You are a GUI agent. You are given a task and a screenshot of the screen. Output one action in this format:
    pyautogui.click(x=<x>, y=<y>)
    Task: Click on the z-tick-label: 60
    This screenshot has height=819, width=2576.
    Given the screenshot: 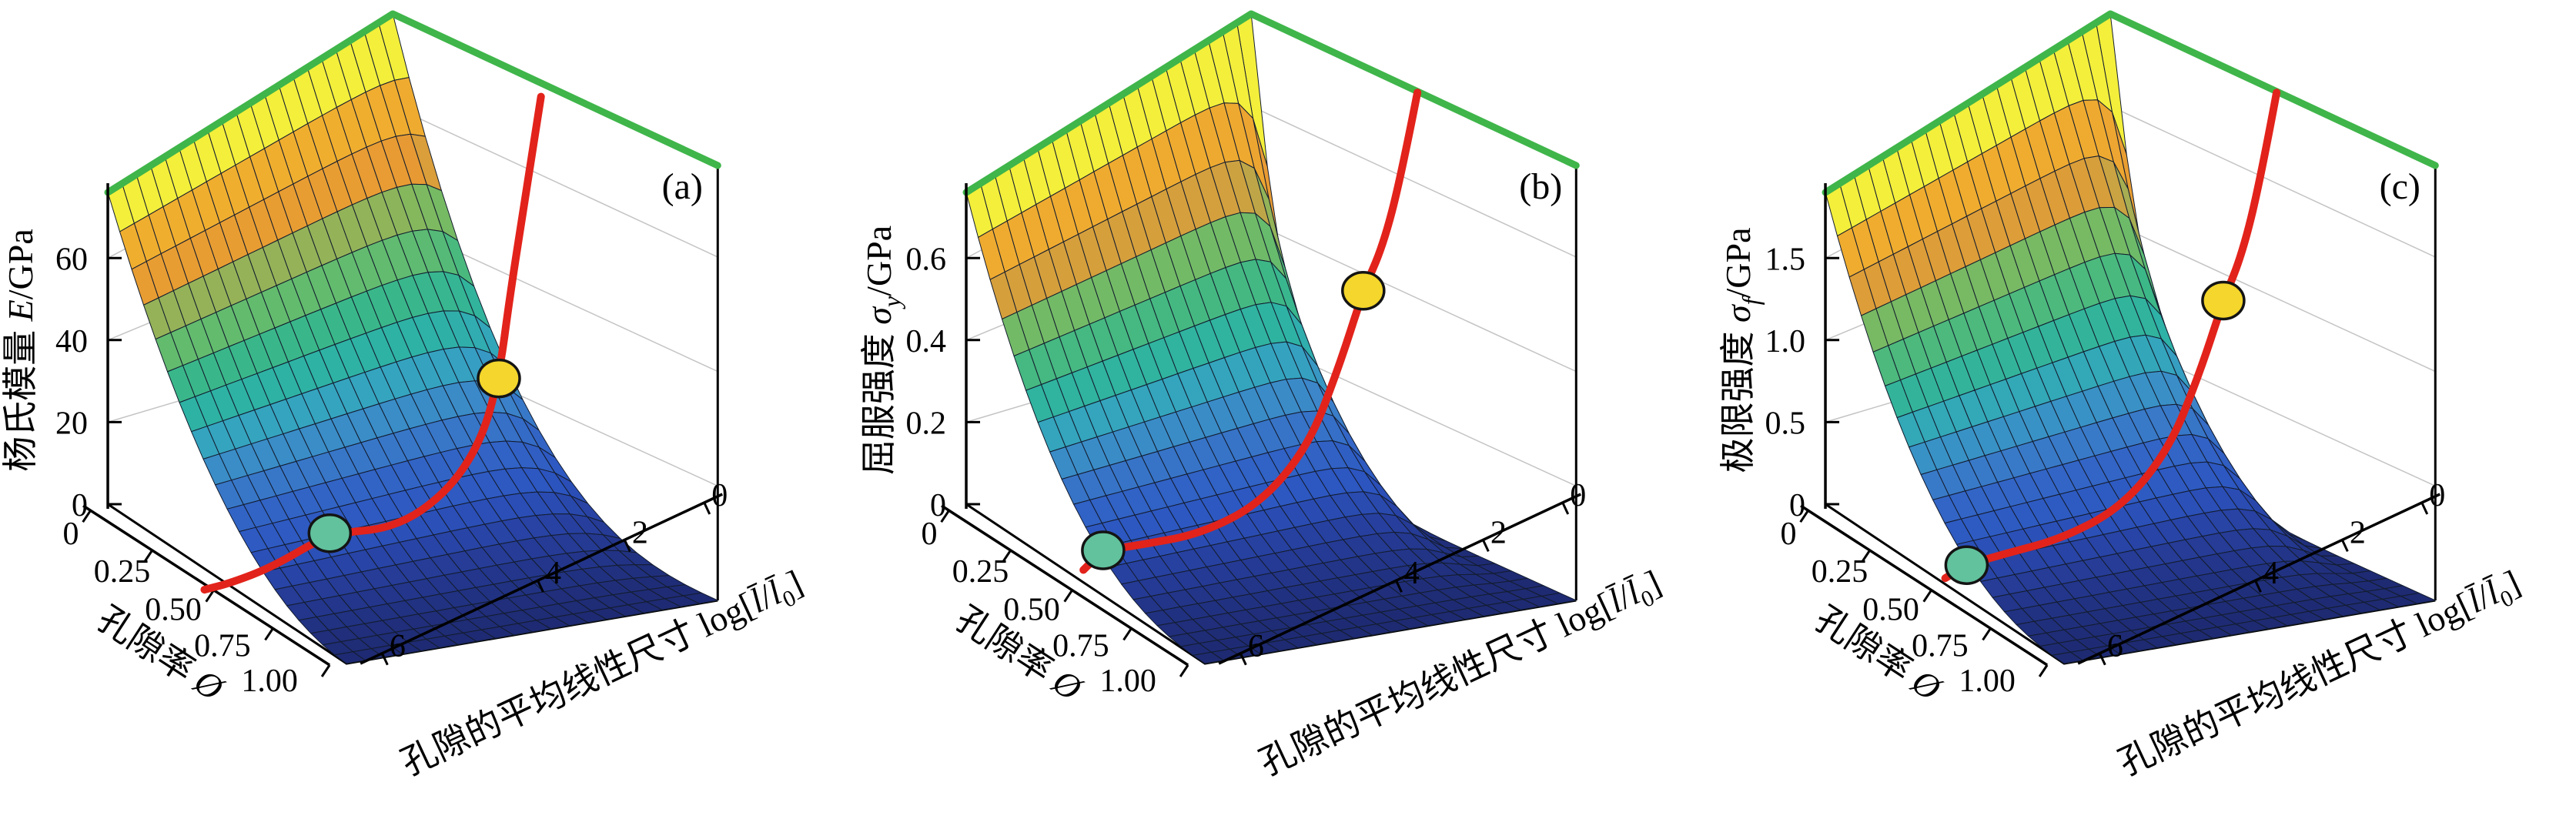 What is the action you would take?
    pyautogui.click(x=71, y=259)
    